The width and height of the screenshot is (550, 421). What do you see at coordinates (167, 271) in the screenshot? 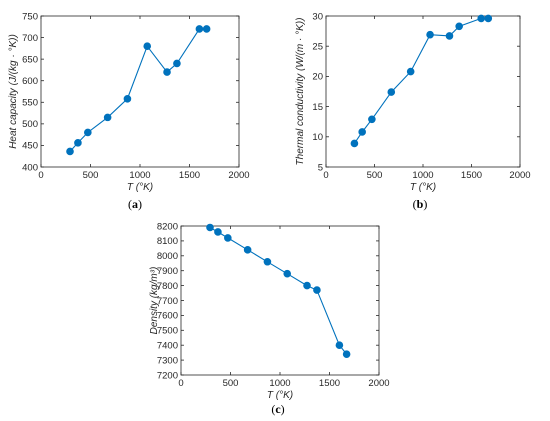
I see `y-tick-label: 7900` at bounding box center [167, 271].